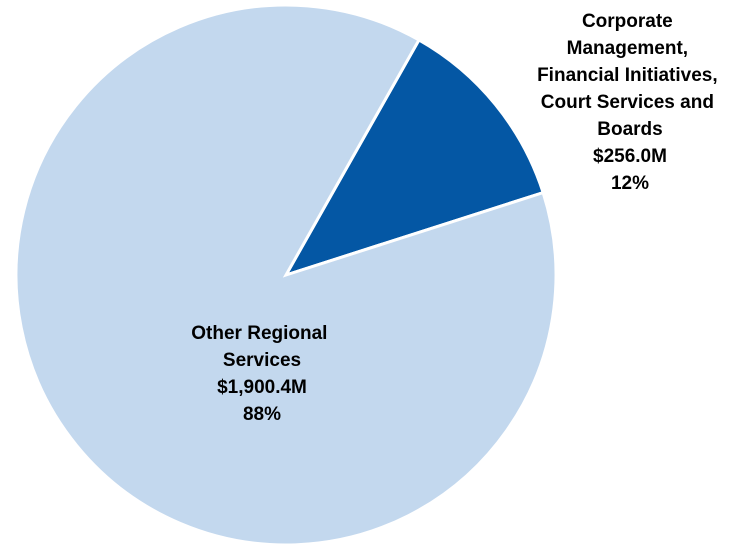 This screenshot has height=545, width=741. What do you see at coordinates (630, 156) in the screenshot?
I see `value-label: $256.0M` at bounding box center [630, 156].